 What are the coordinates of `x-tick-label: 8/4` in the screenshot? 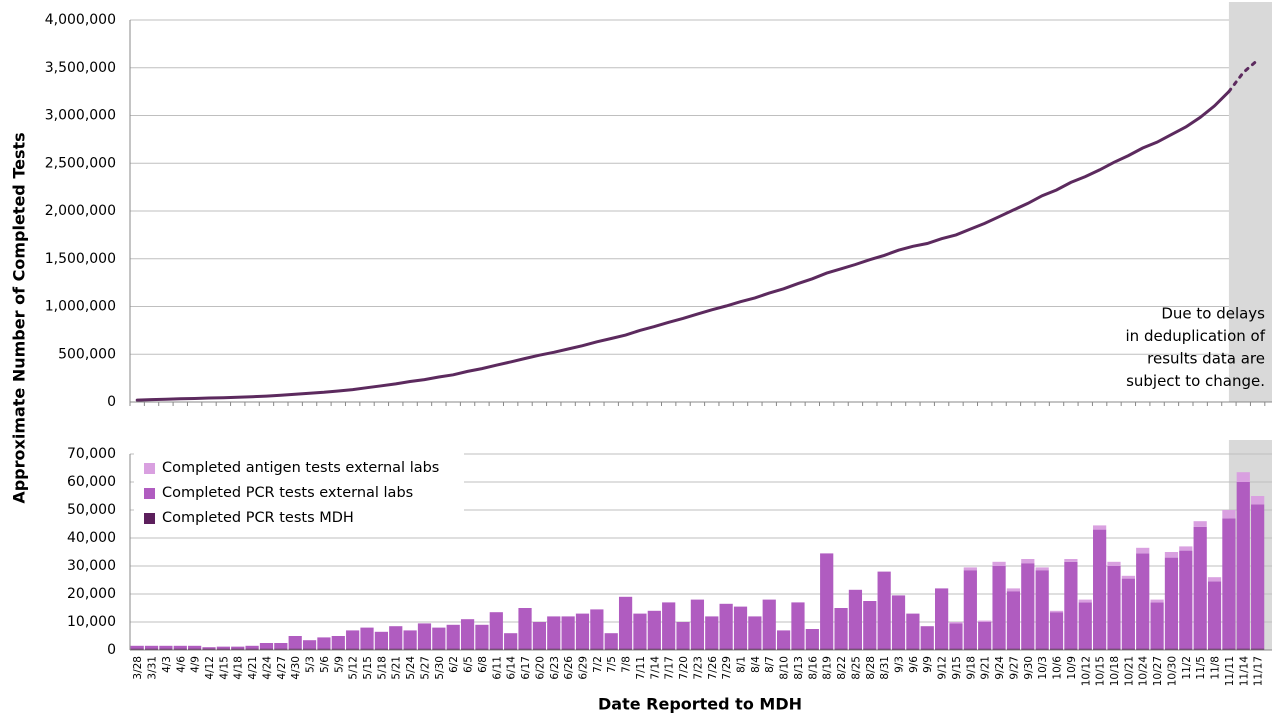 It's located at (756, 664).